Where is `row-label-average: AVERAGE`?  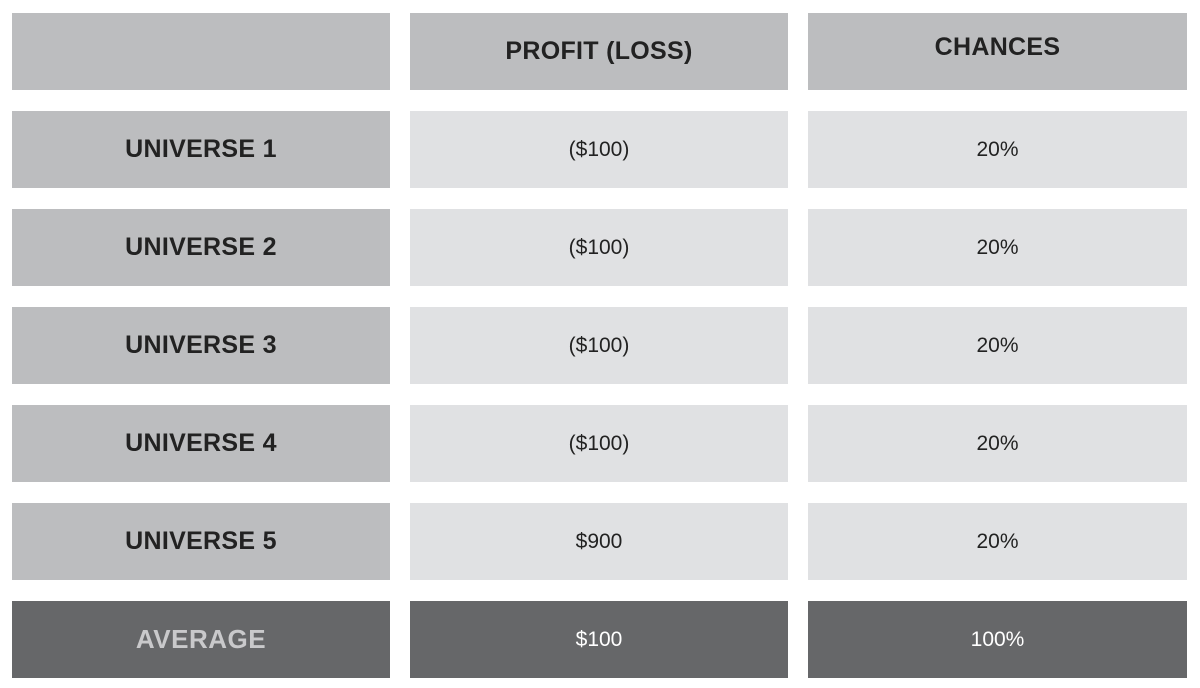 row-label-average: AVERAGE is located at coordinates (201, 639).